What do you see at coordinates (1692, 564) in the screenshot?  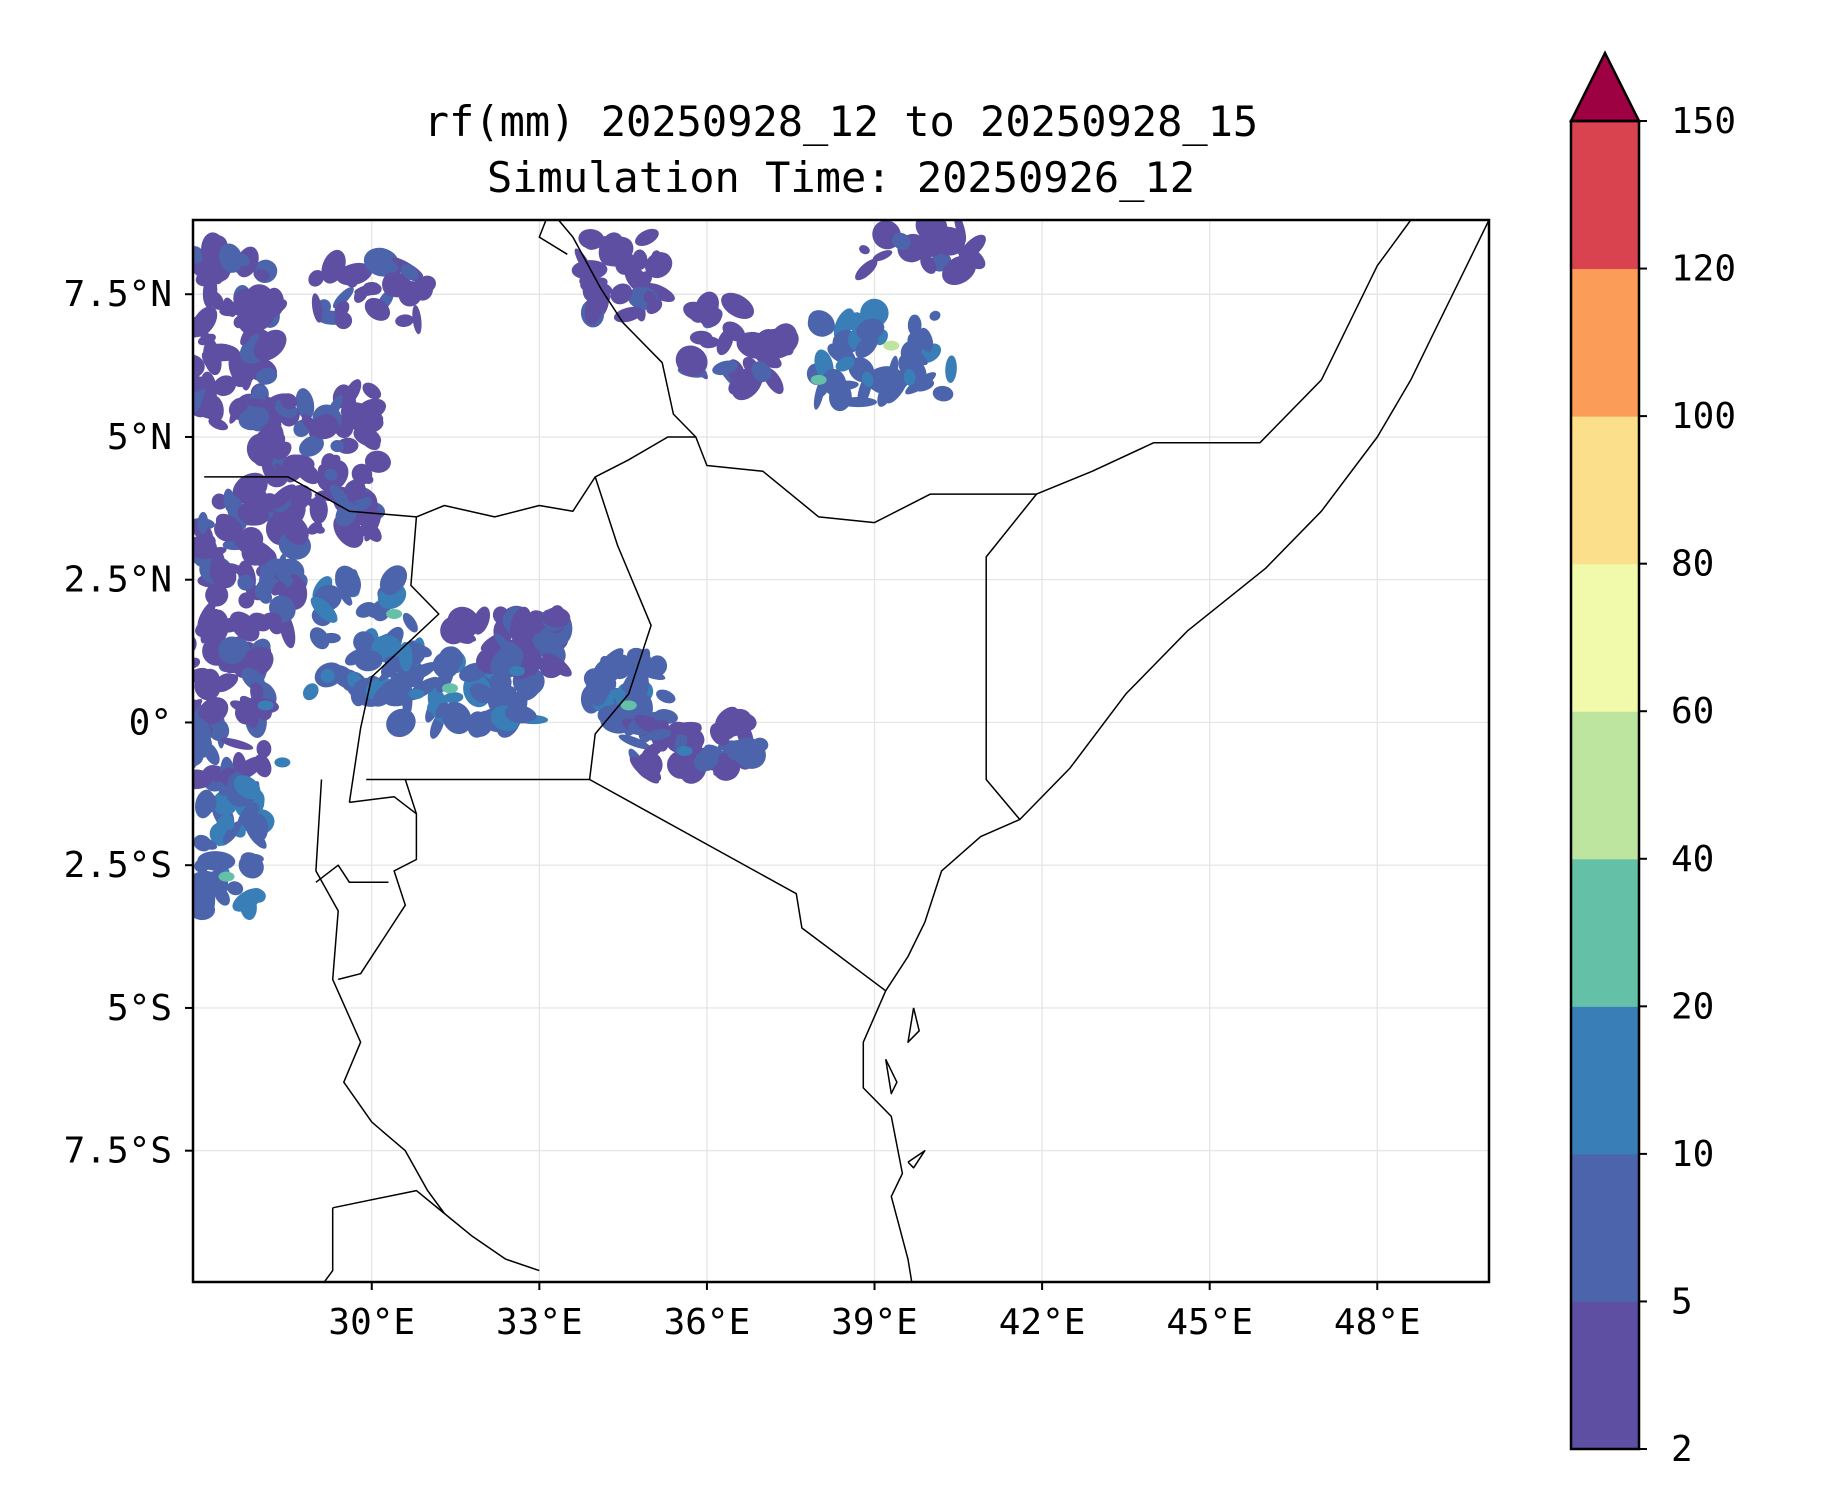 I see `colorbar-label-6: 80` at bounding box center [1692, 564].